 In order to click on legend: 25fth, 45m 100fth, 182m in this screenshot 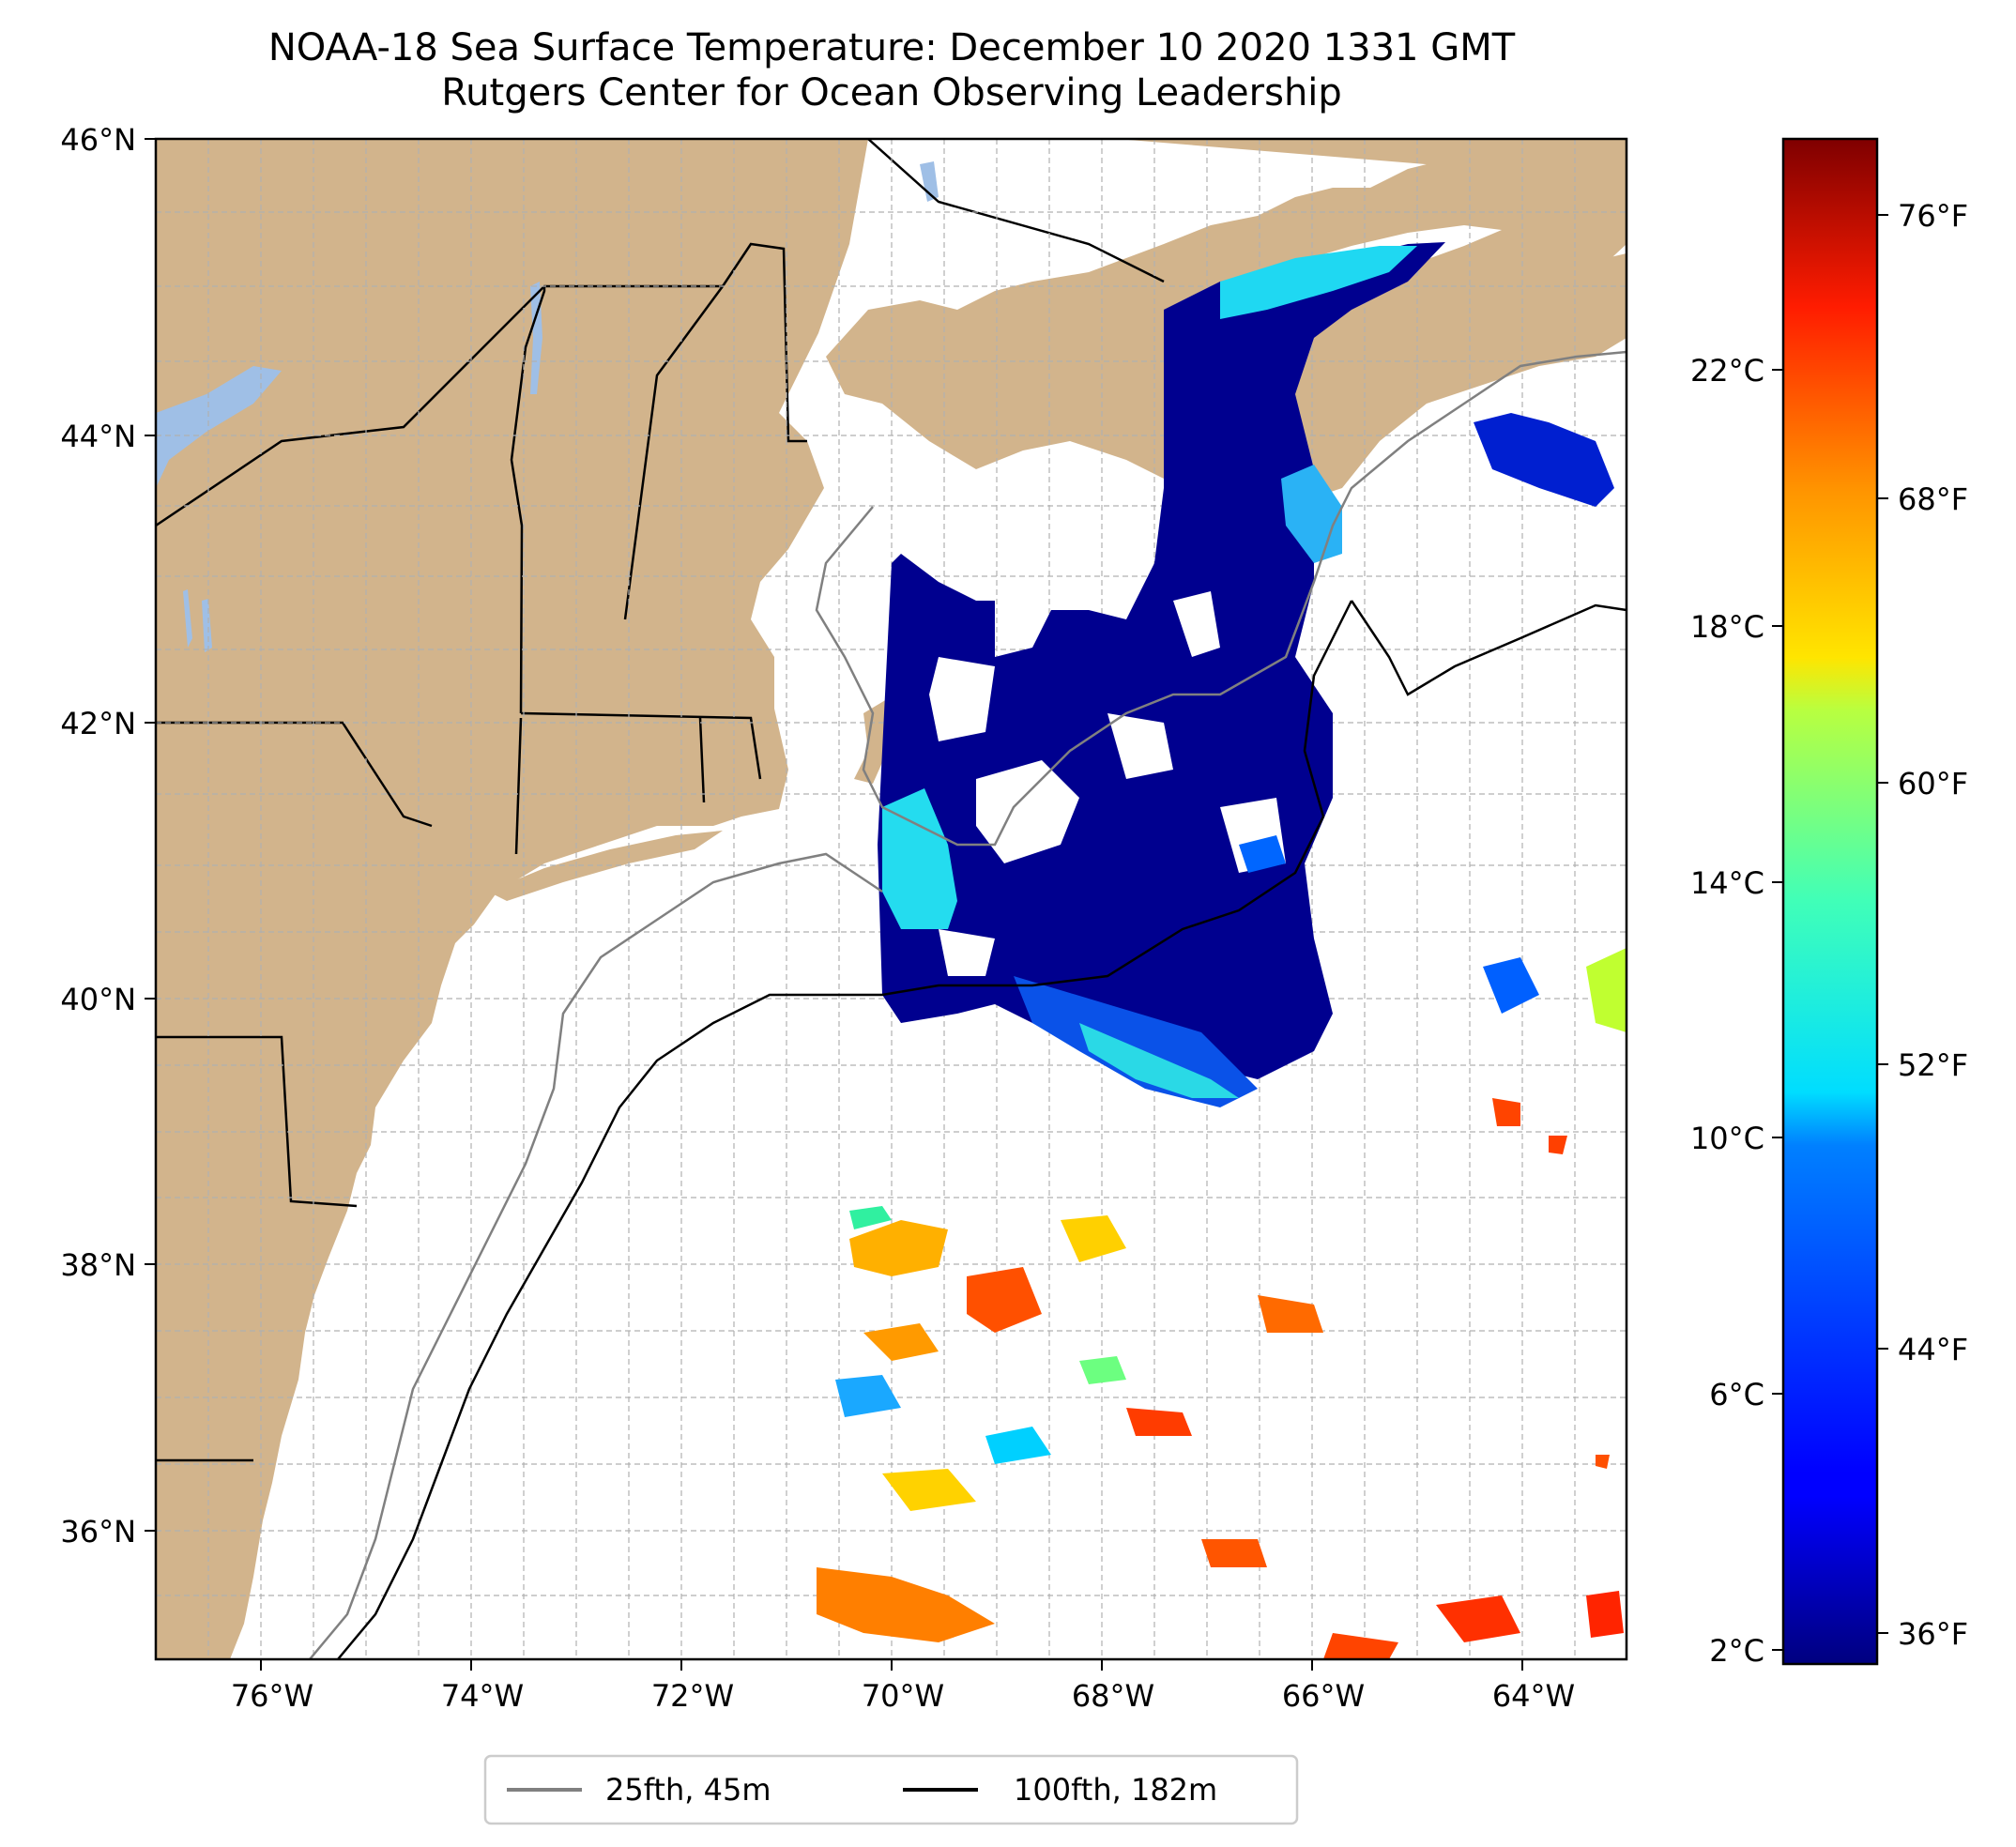, I will do `click(891, 1790)`.